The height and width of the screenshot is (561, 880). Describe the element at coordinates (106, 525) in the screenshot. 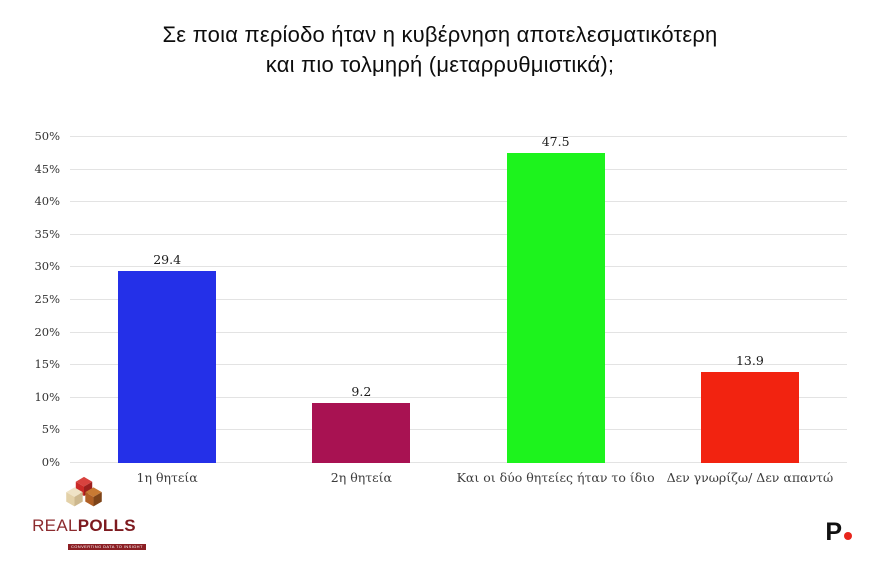

I see `realpolls-wordmark-polls: POLLS` at that location.